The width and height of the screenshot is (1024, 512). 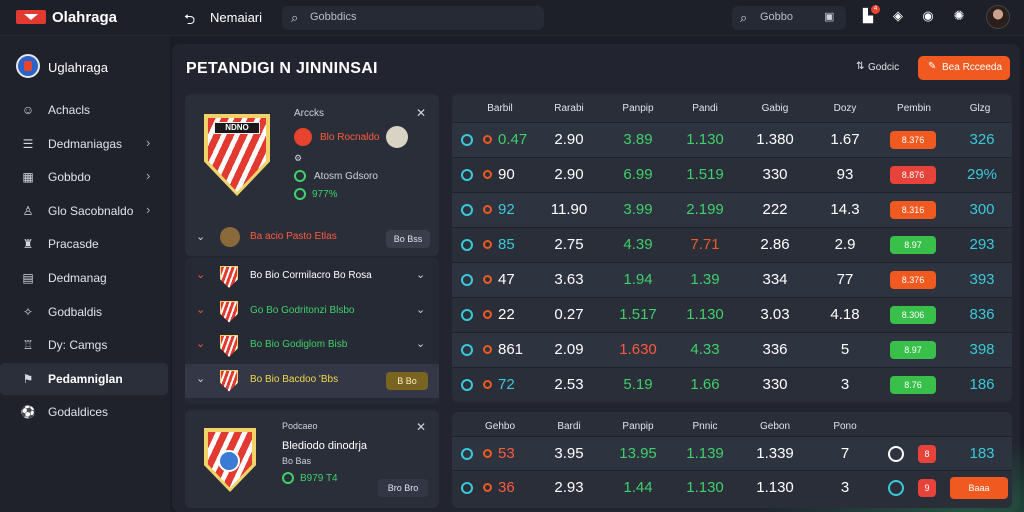 What do you see at coordinates (982, 174) in the screenshot?
I see `odds-value: 29%` at bounding box center [982, 174].